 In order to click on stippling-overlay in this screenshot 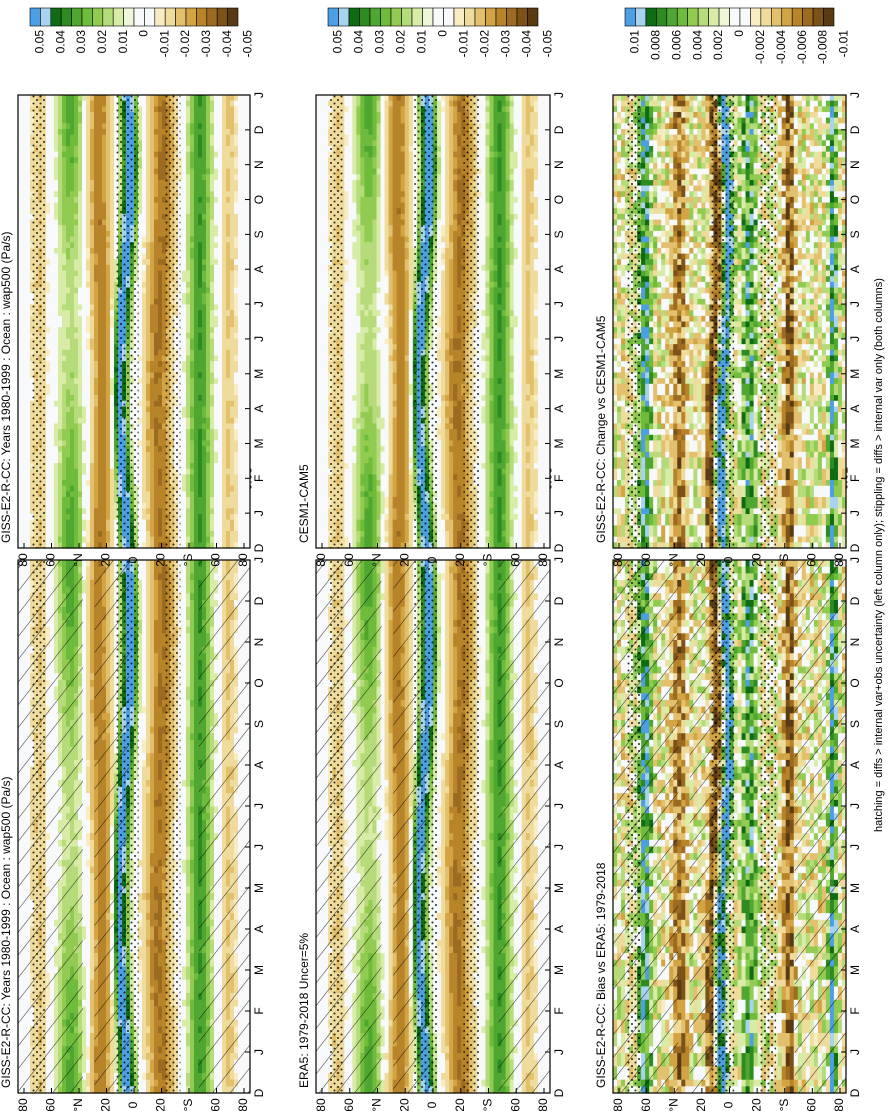, I will do `click(127, 826)`.